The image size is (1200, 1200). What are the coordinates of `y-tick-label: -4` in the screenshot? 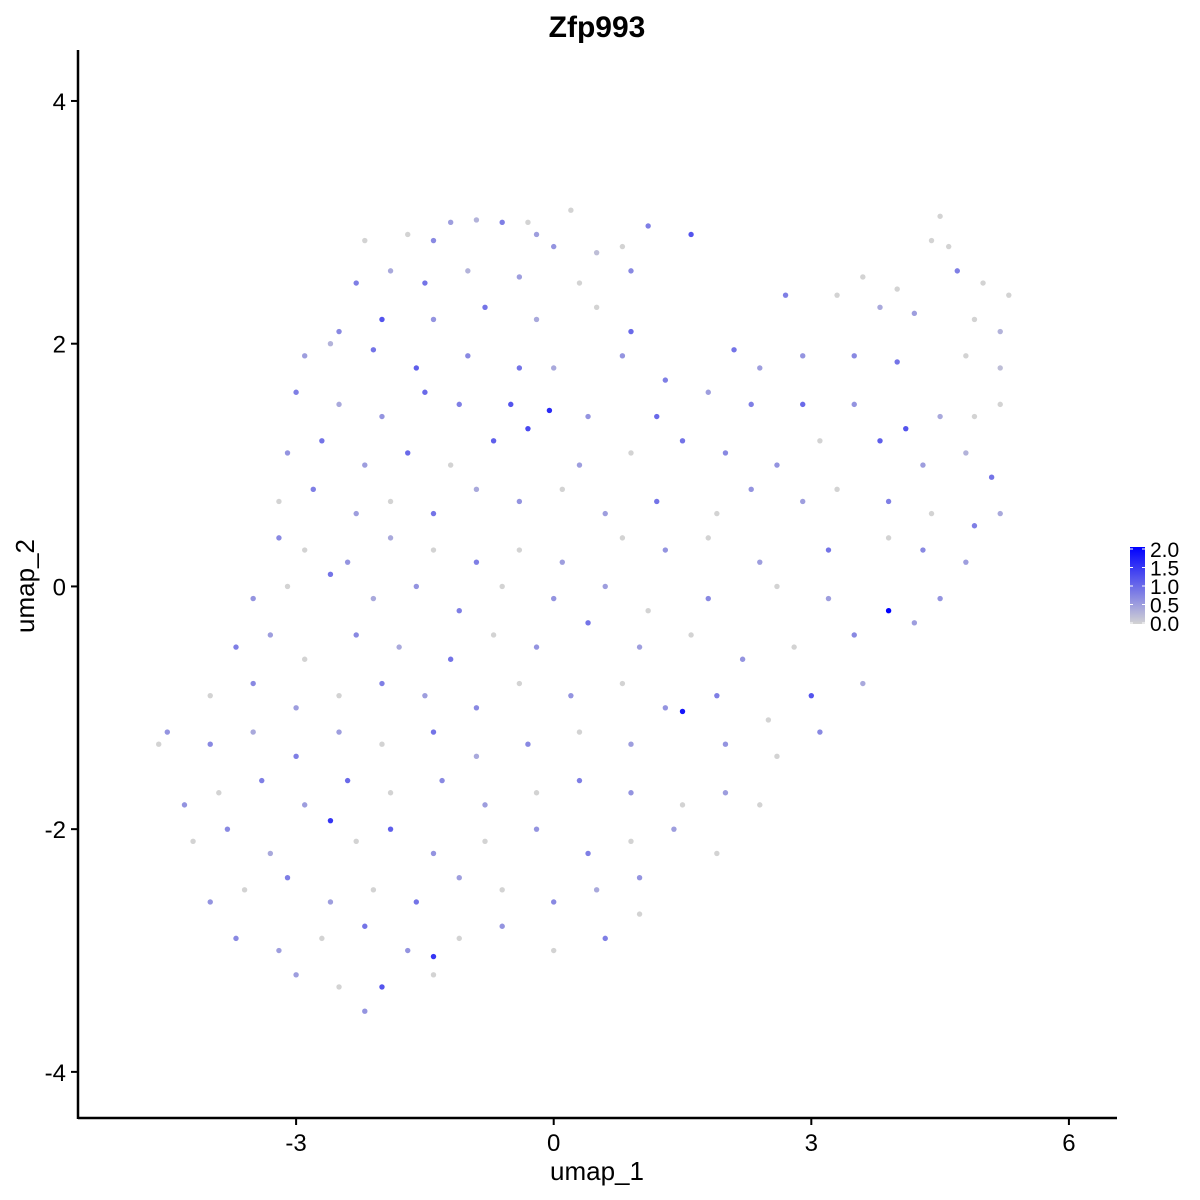 It's located at (55, 1073).